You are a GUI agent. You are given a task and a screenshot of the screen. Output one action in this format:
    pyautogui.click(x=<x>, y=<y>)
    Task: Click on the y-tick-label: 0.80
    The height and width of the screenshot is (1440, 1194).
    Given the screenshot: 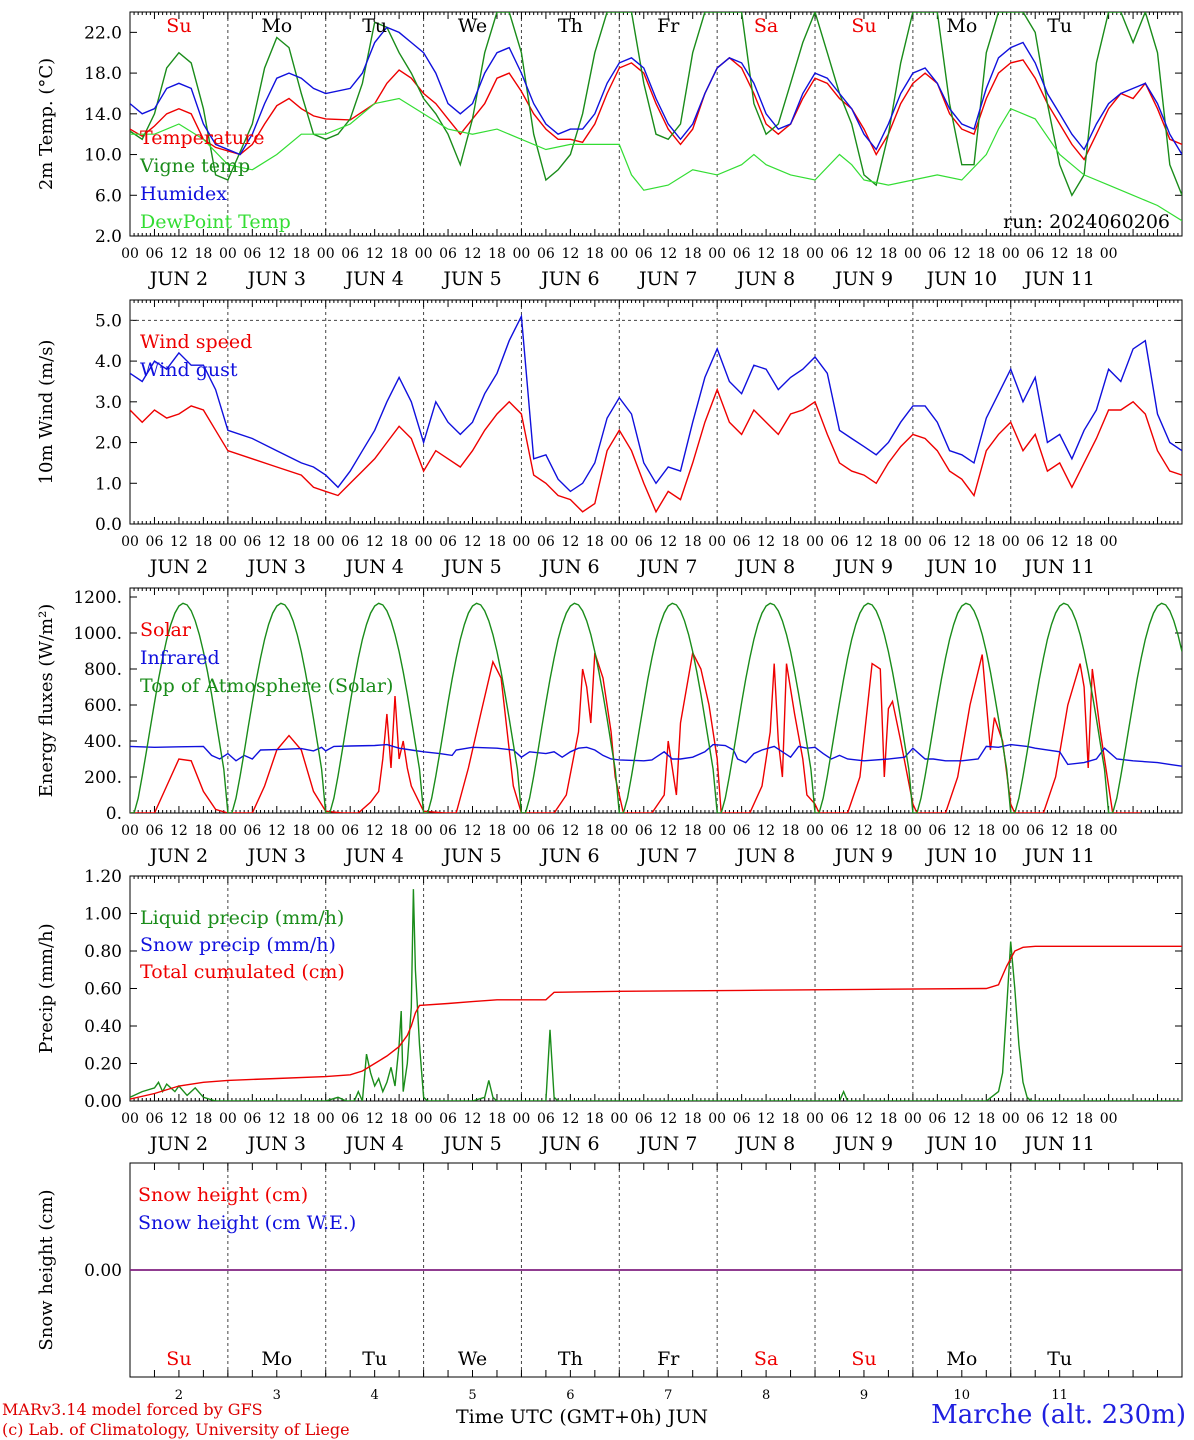 What is the action you would take?
    pyautogui.click(x=103, y=952)
    